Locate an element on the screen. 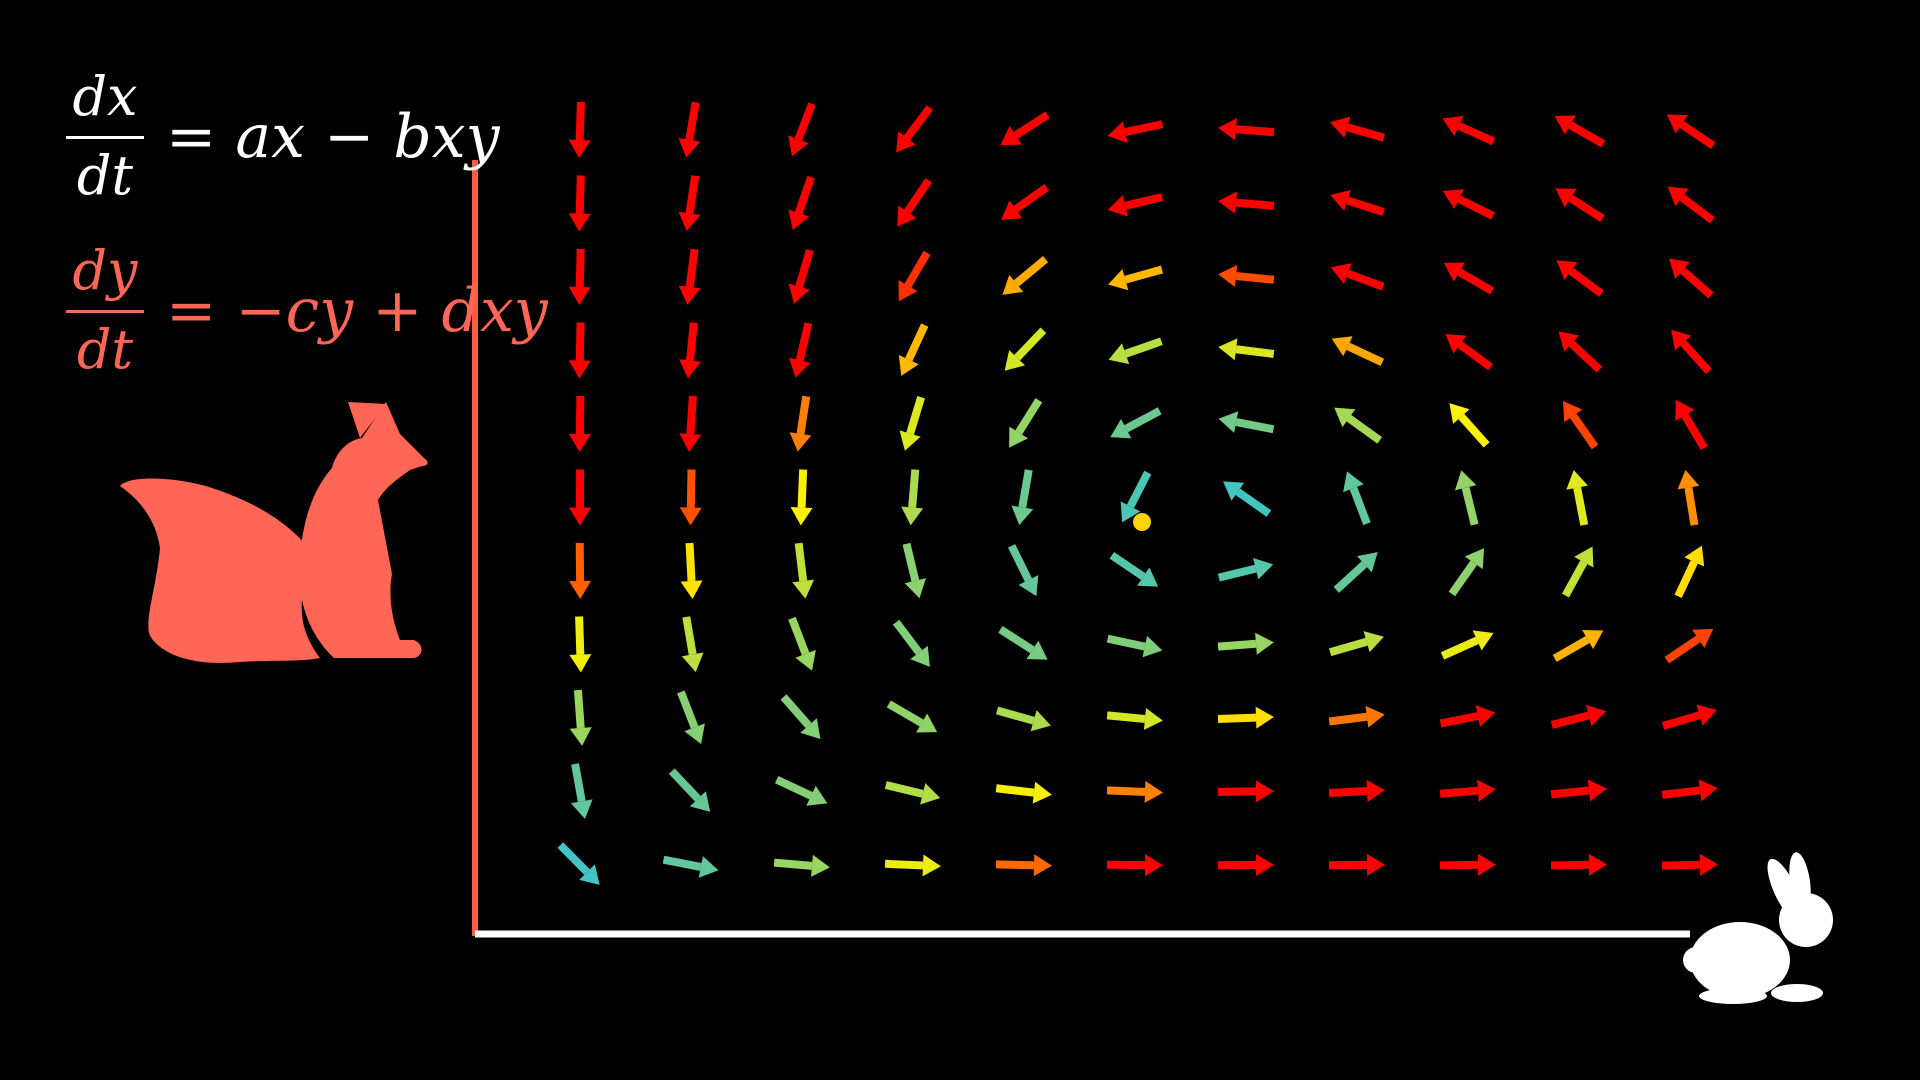 This screenshot has height=1080, width=1920. predator-equation-rhs: = −cy + dxy is located at coordinates (357, 311).